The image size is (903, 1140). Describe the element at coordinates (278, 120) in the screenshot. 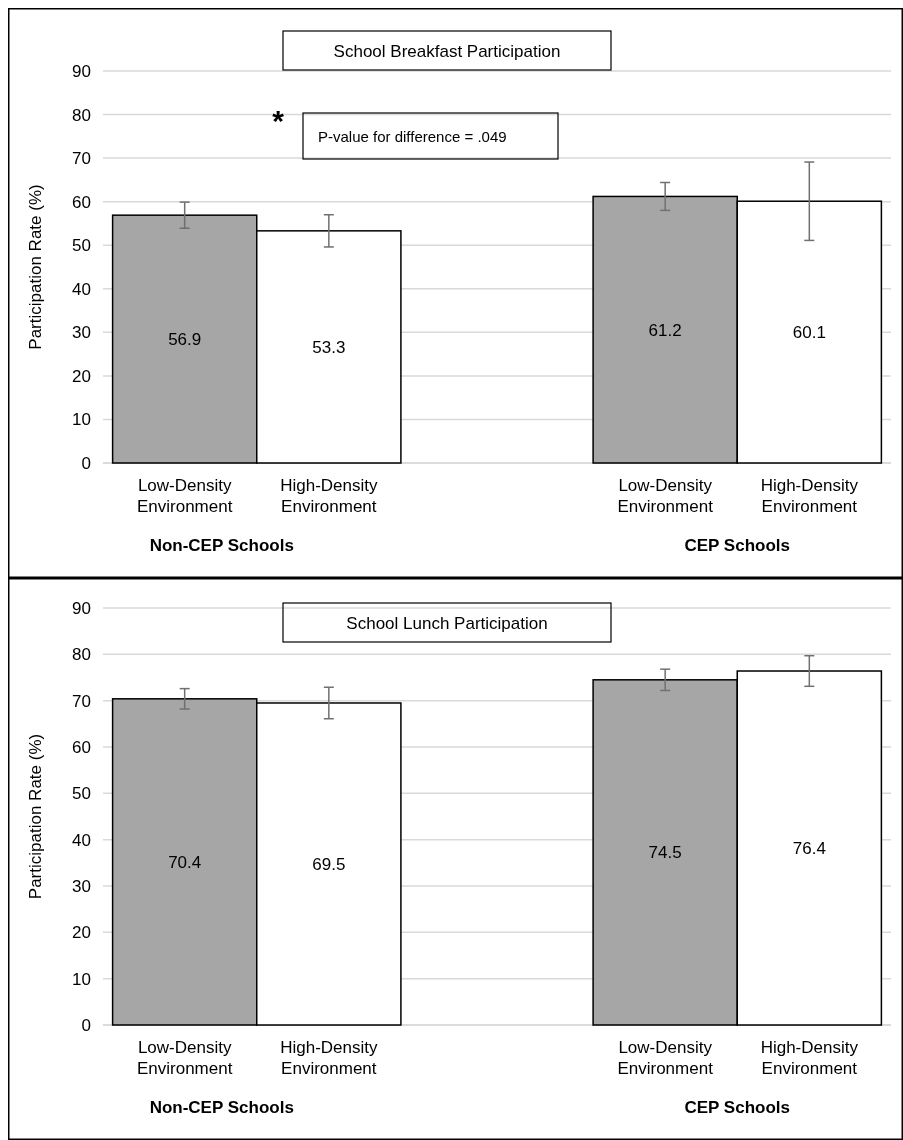

I see `annotation: *` at that location.